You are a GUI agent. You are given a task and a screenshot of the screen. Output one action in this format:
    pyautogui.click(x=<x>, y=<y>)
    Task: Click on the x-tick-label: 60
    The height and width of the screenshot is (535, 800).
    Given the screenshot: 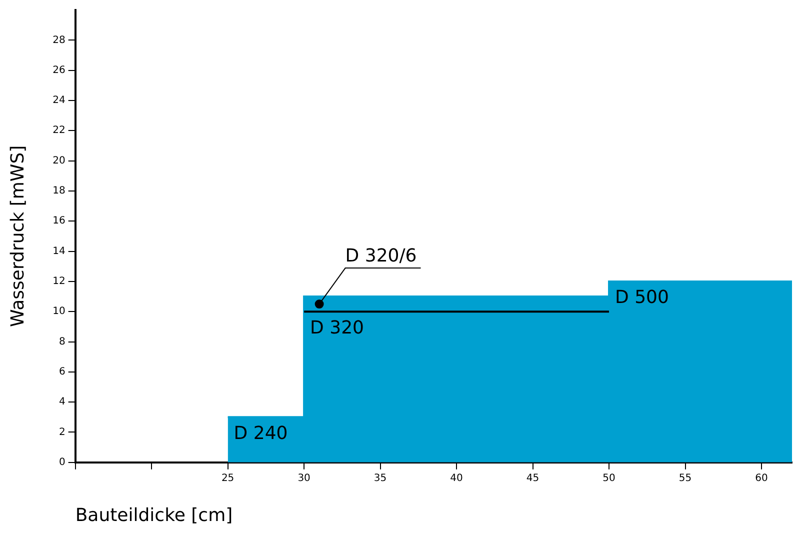 What is the action you would take?
    pyautogui.click(x=761, y=478)
    